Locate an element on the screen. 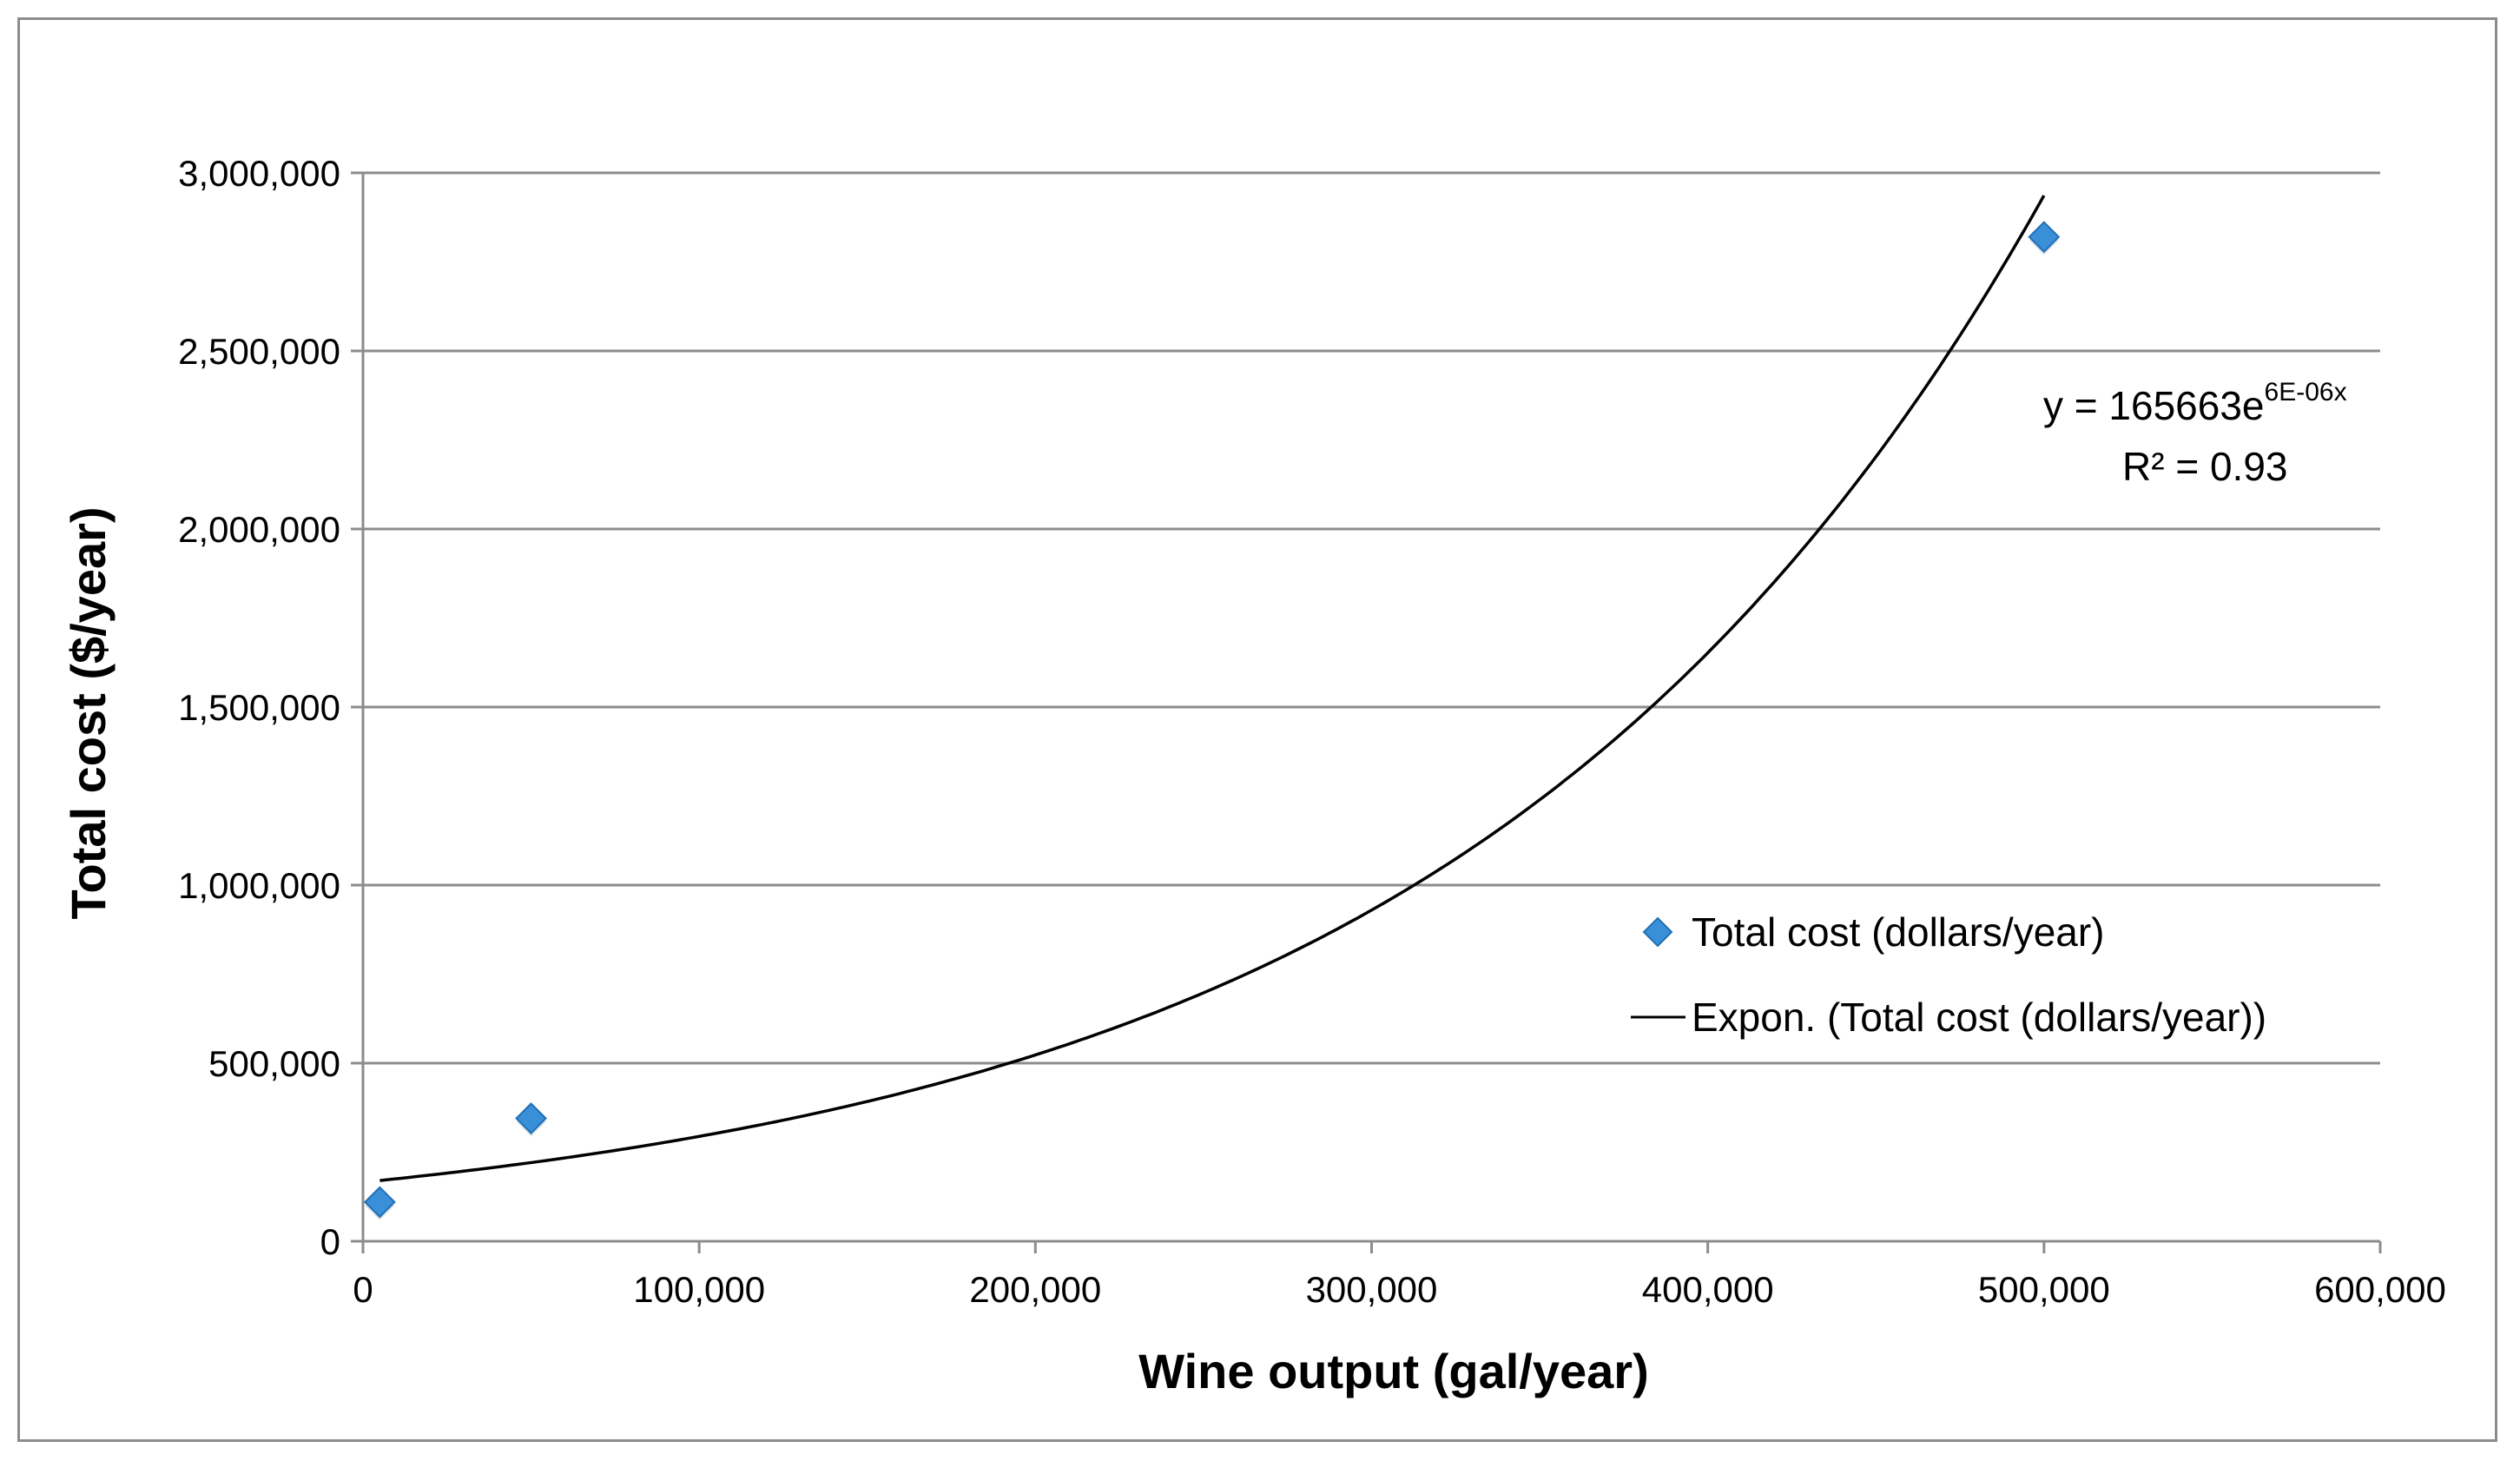 The height and width of the screenshot is (1461, 2520). legend-label-trendline: Expon. (Total cost (dollars/year)) is located at coordinates (1979, 1017).